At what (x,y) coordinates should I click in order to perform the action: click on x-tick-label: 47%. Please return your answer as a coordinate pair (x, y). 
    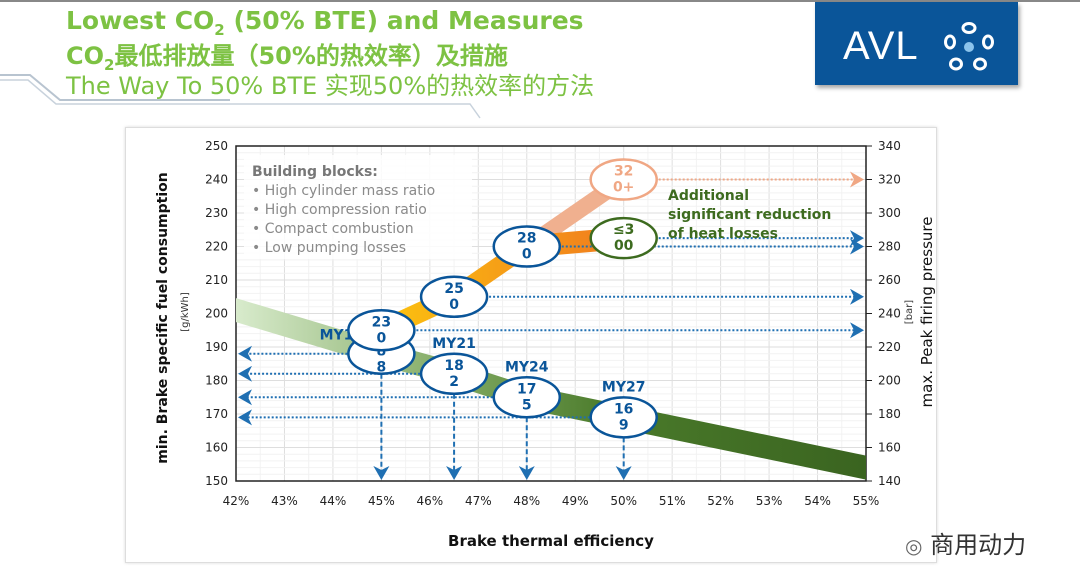
    Looking at the image, I should click on (478, 501).